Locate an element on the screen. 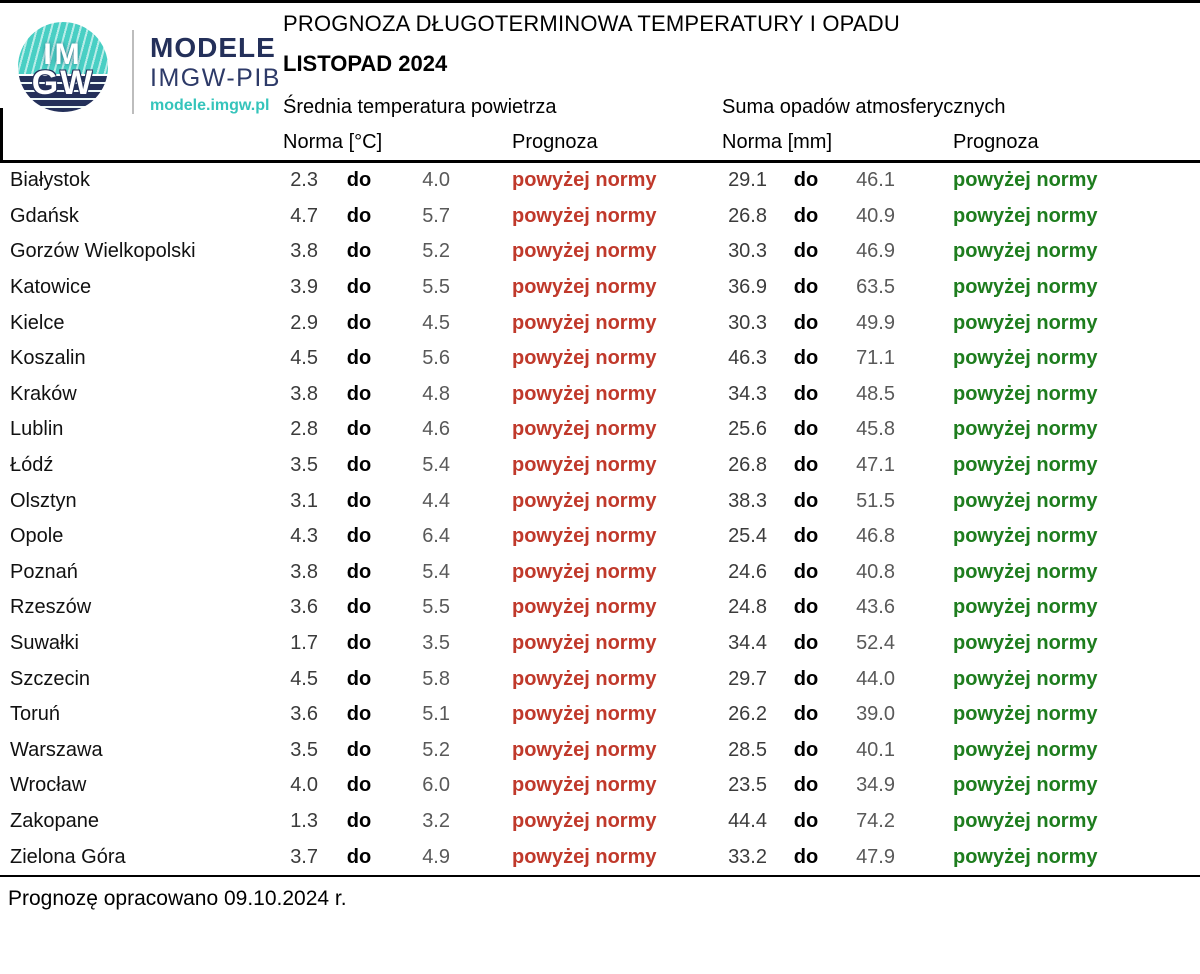 Image resolution: width=1200 pixels, height=974 pixels. city-name: Olsztyn is located at coordinates (43, 500).